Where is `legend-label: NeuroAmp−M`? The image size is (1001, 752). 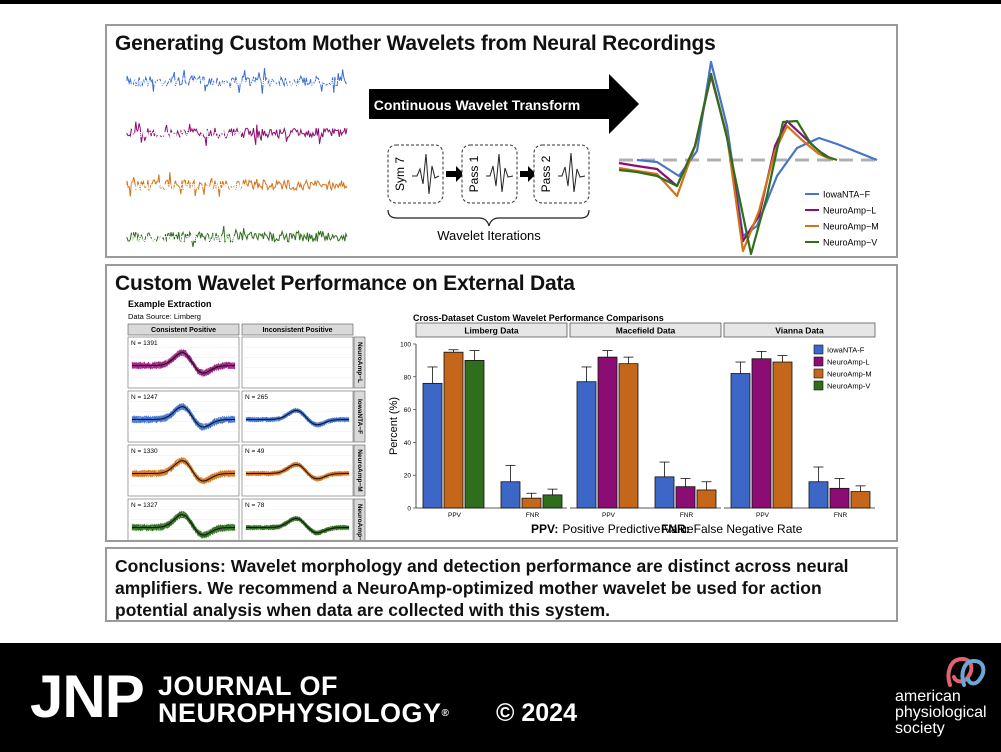
legend-label: NeuroAmp−M is located at coordinates (851, 227).